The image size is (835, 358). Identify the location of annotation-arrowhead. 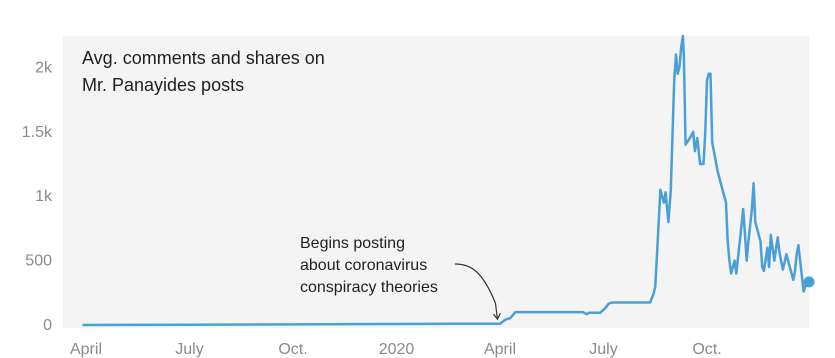
(496, 316).